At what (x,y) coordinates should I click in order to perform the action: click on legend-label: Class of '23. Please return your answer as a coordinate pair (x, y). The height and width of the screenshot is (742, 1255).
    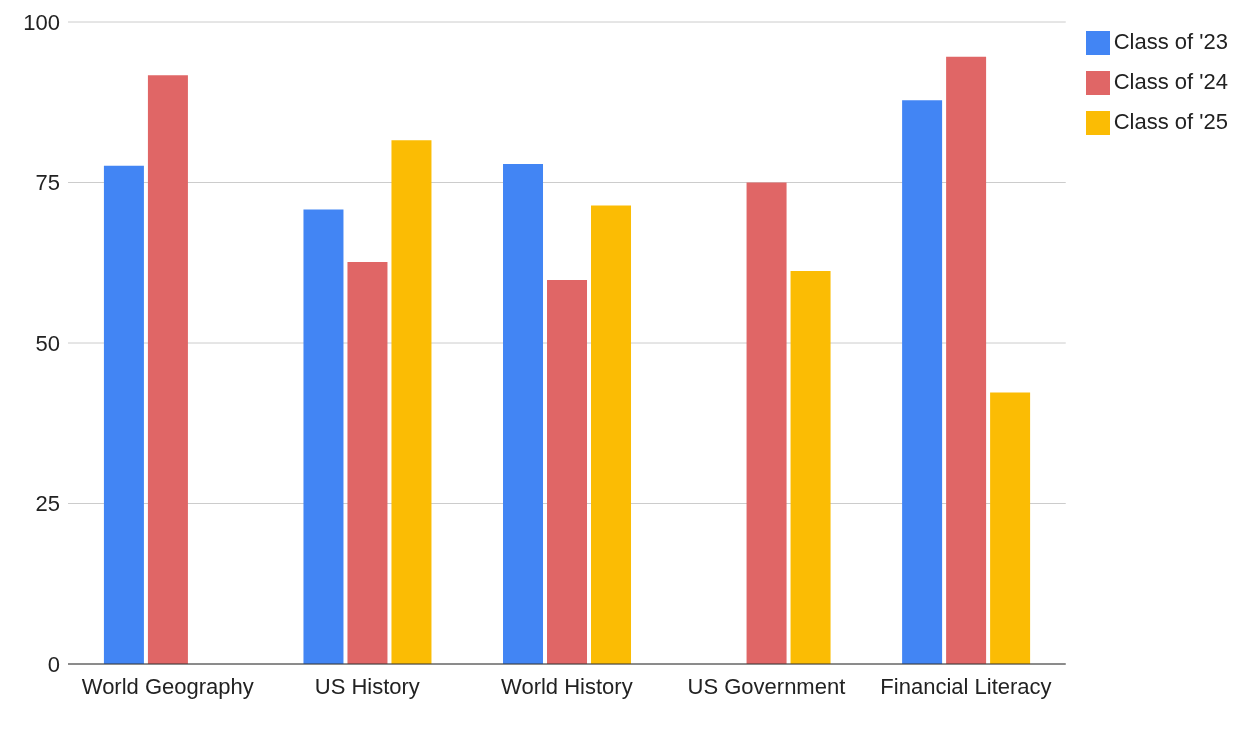
    Looking at the image, I should click on (1170, 41).